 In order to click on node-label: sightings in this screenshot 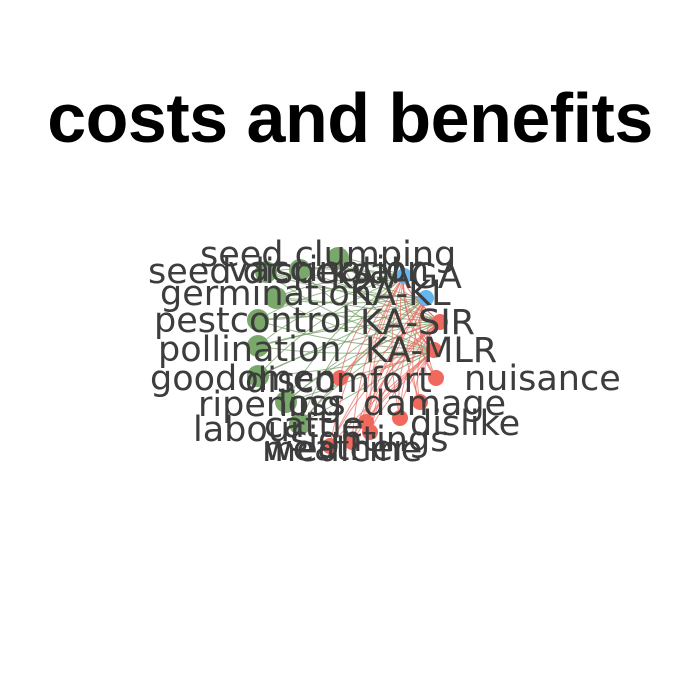, I will do `click(369, 440)`.